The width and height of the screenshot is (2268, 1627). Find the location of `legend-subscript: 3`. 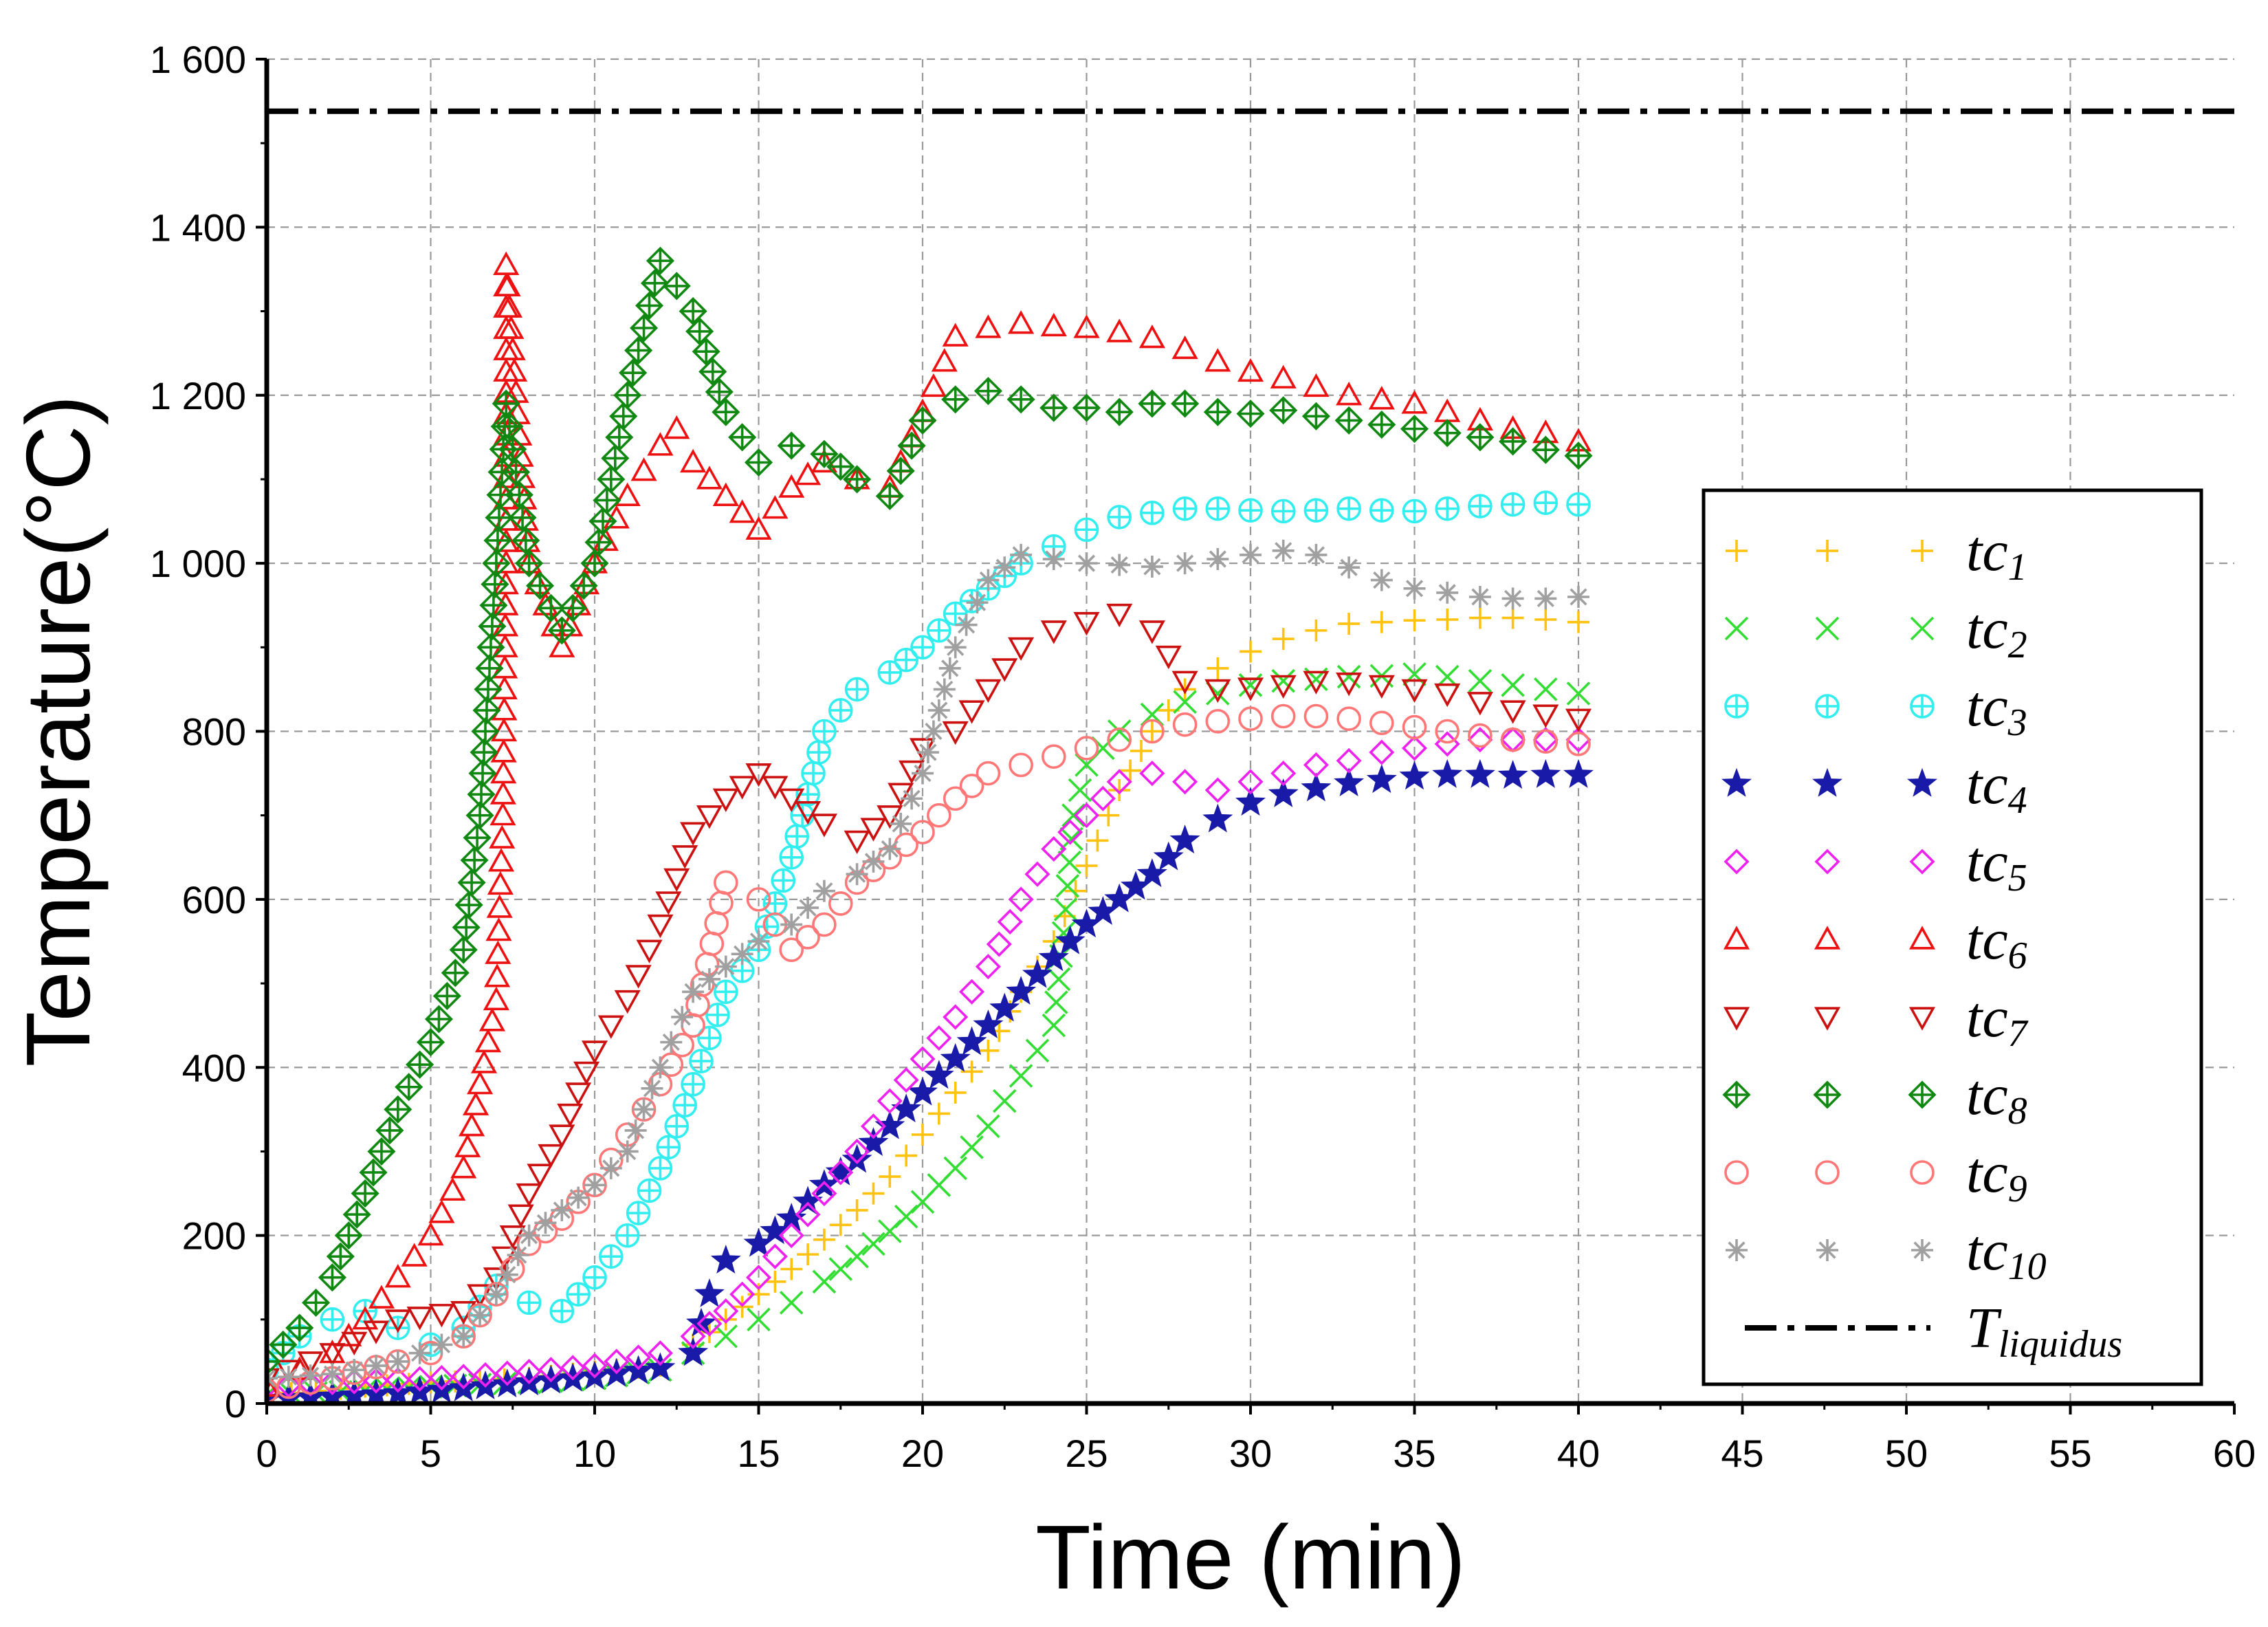

legend-subscript: 3 is located at coordinates (2017, 722).